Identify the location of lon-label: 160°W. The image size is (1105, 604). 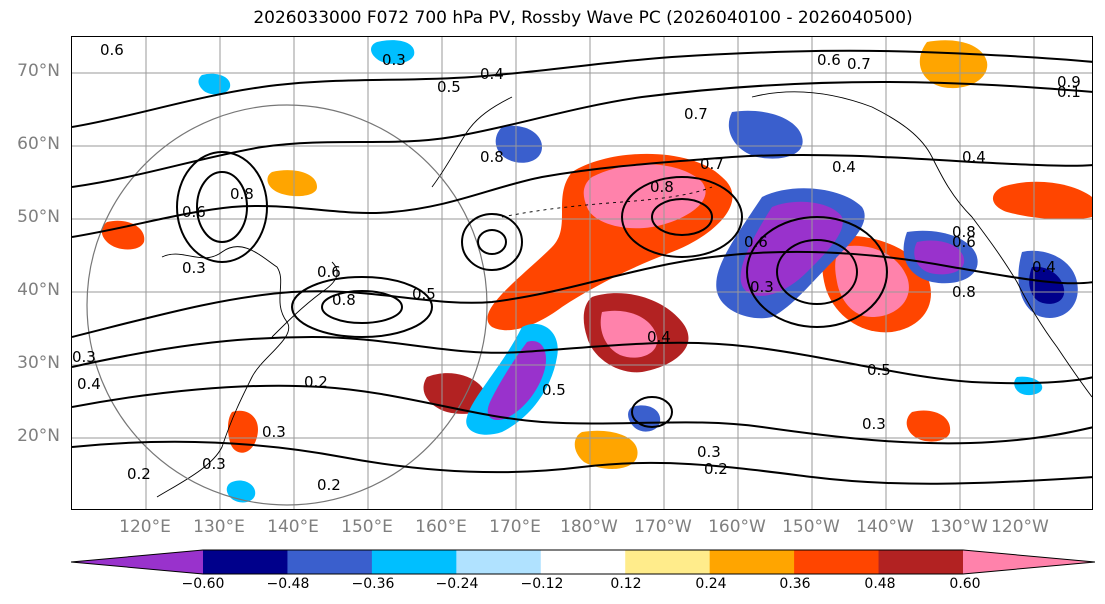
(737, 527).